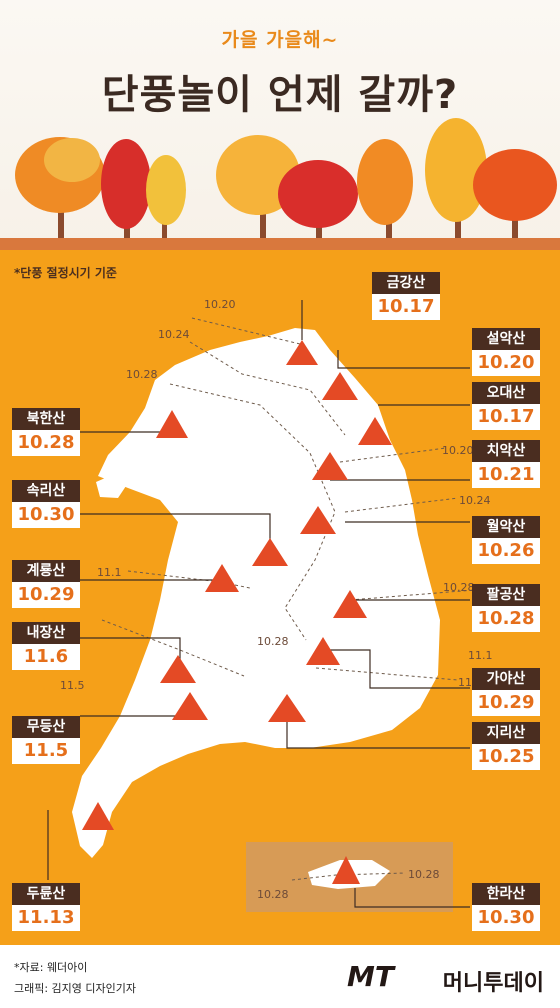 Image resolution: width=560 pixels, height=1008 pixels. I want to click on mountain-name: 계룡산, so click(46, 571).